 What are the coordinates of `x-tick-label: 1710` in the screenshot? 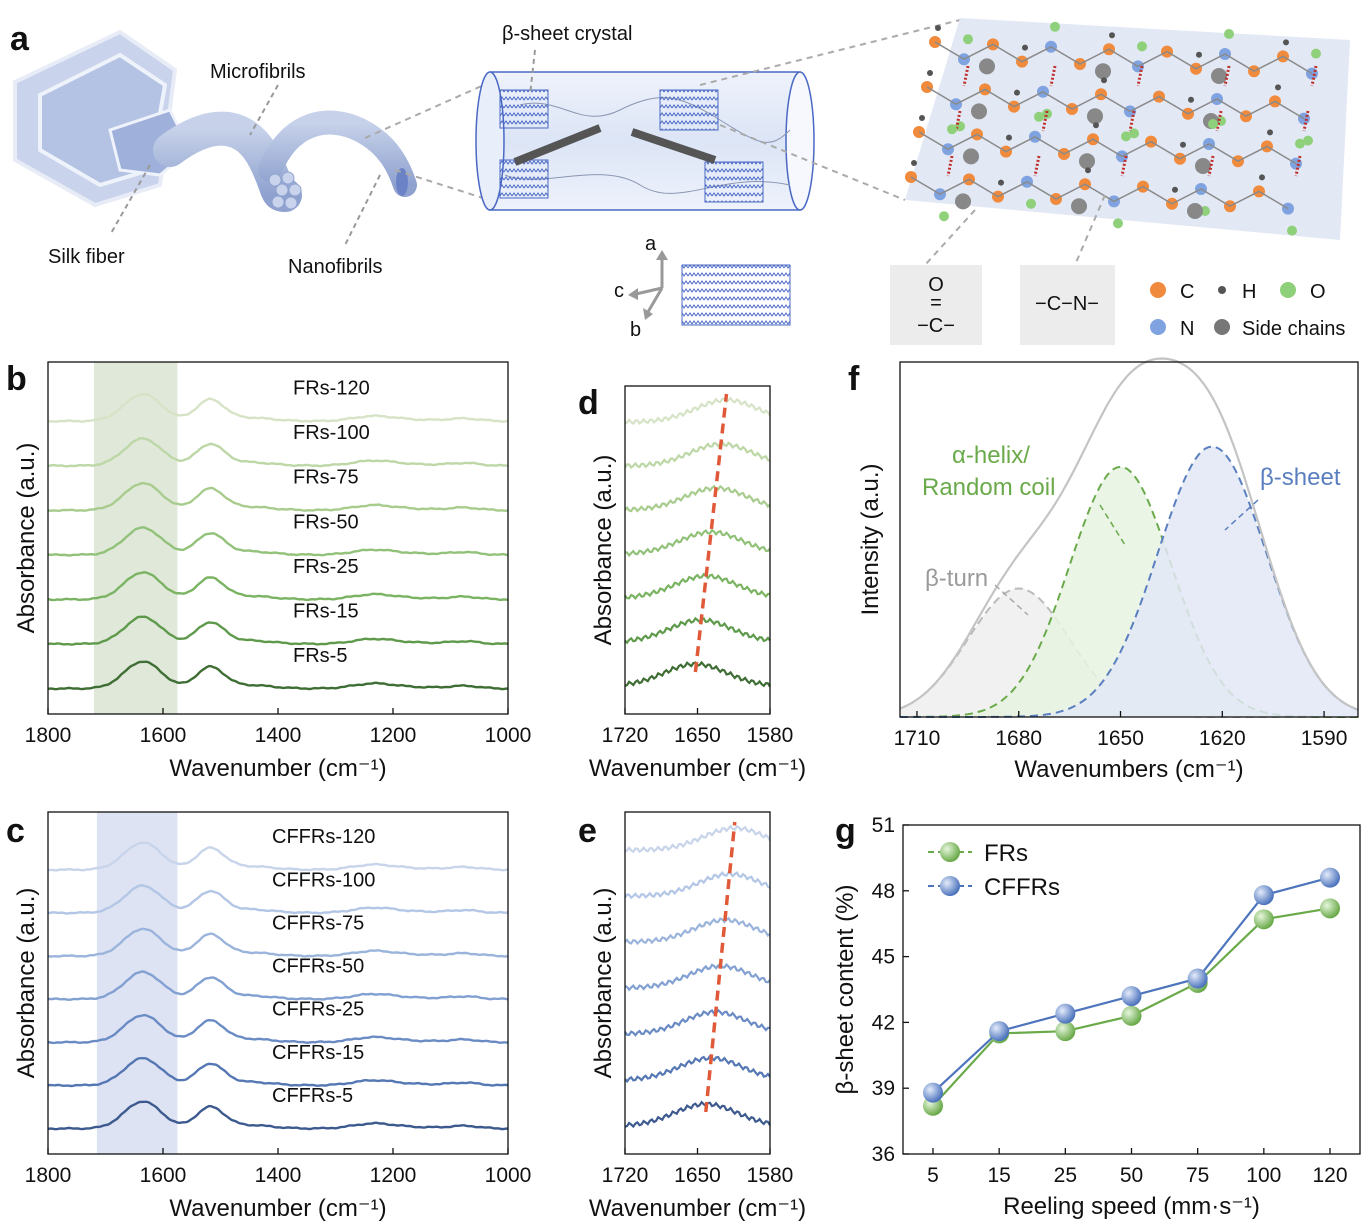 It's located at (917, 738).